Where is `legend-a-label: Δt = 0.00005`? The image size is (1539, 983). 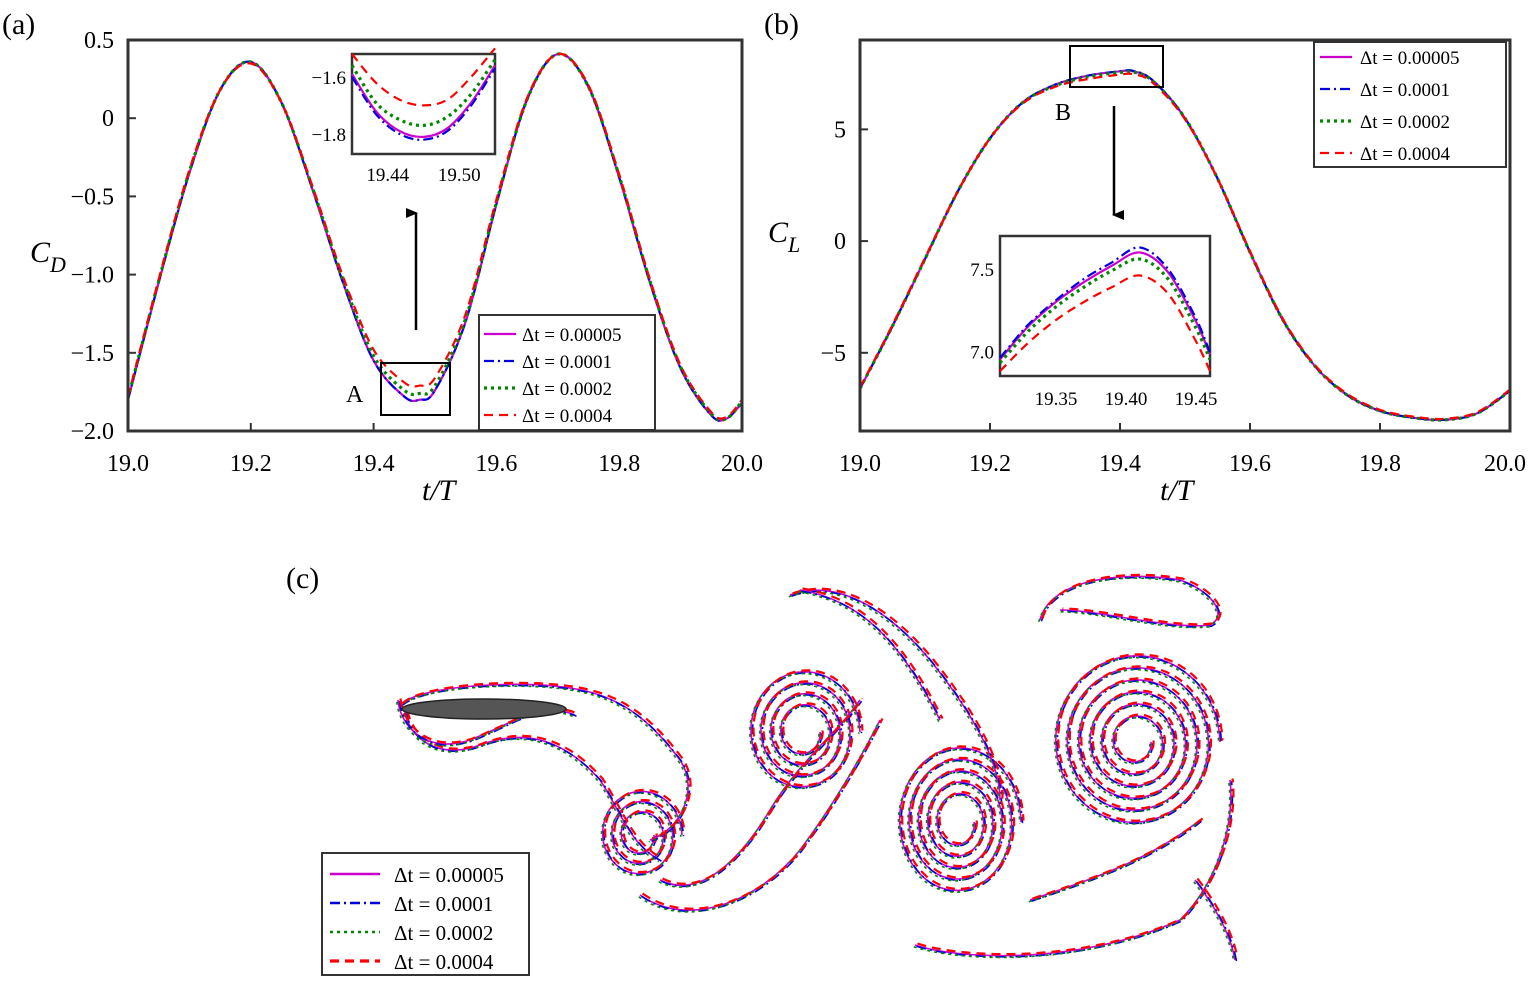
legend-a-label: Δt = 0.00005 is located at coordinates (571, 335).